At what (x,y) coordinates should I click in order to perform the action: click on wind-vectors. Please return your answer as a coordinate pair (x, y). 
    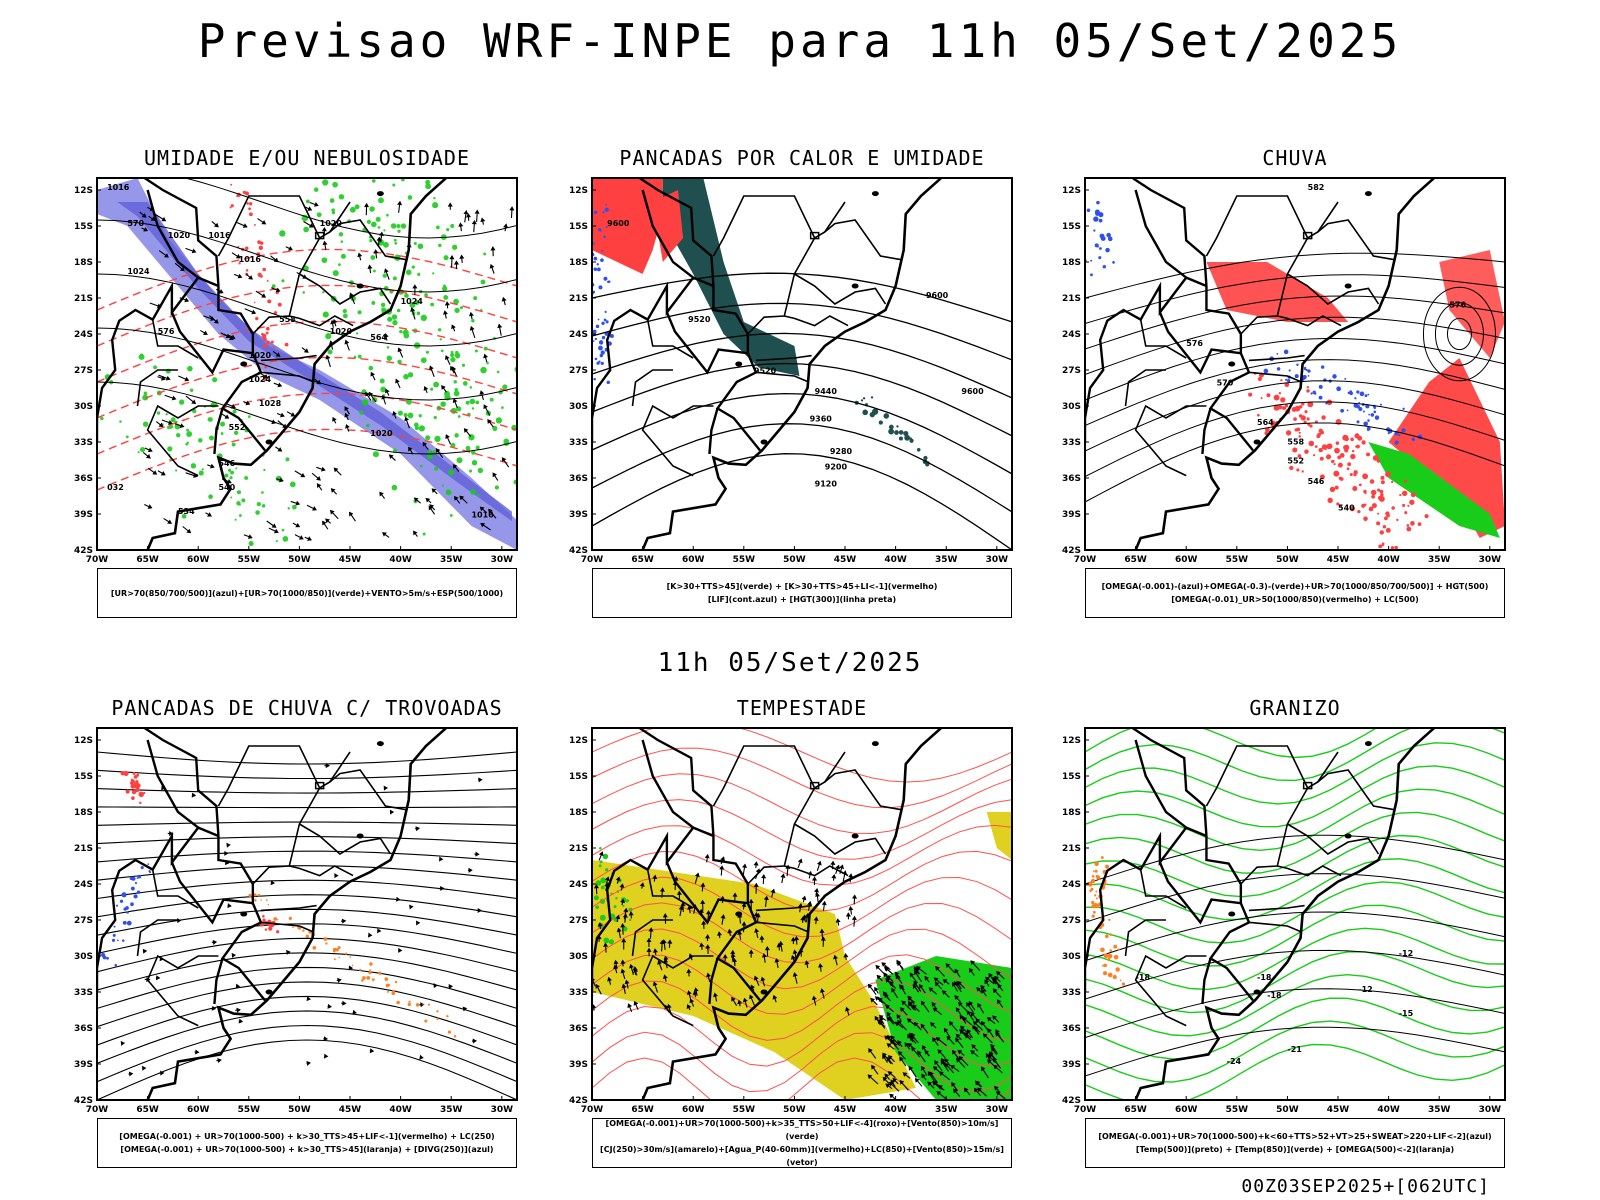
    Looking at the image, I should click on (327, 370).